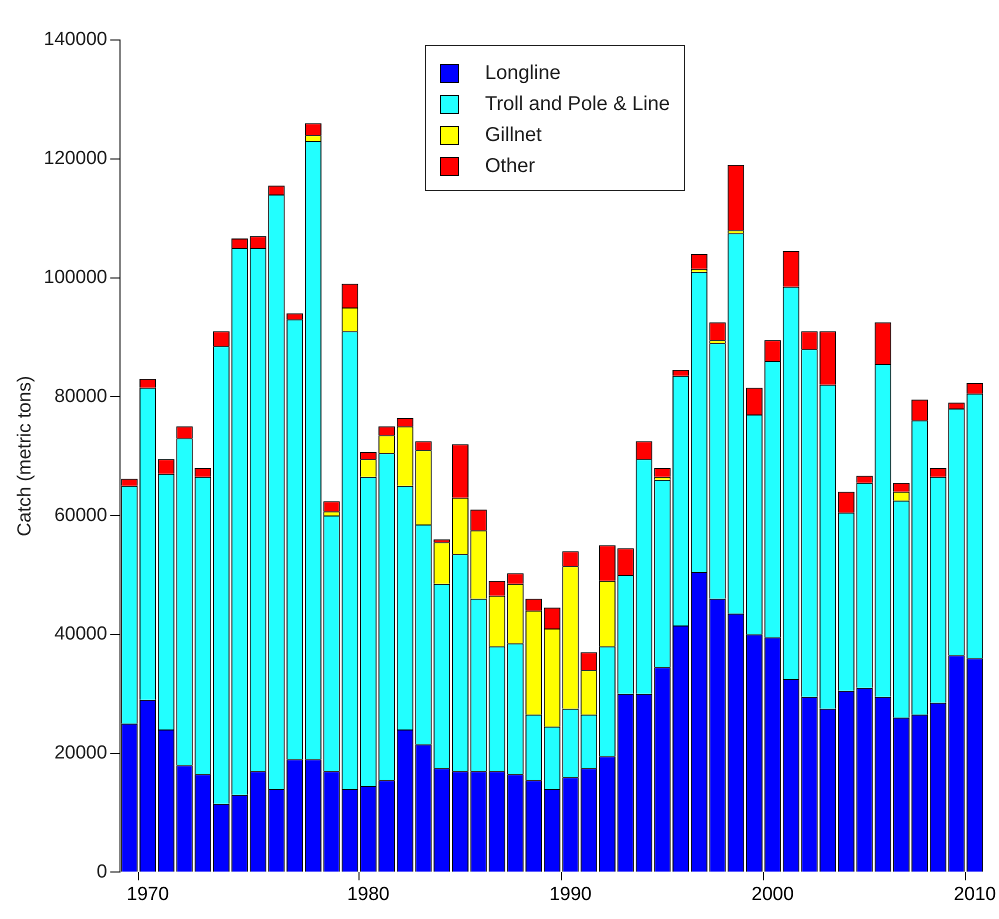  I want to click on y-axis-title: Catch (metric tons), so click(25, 456).